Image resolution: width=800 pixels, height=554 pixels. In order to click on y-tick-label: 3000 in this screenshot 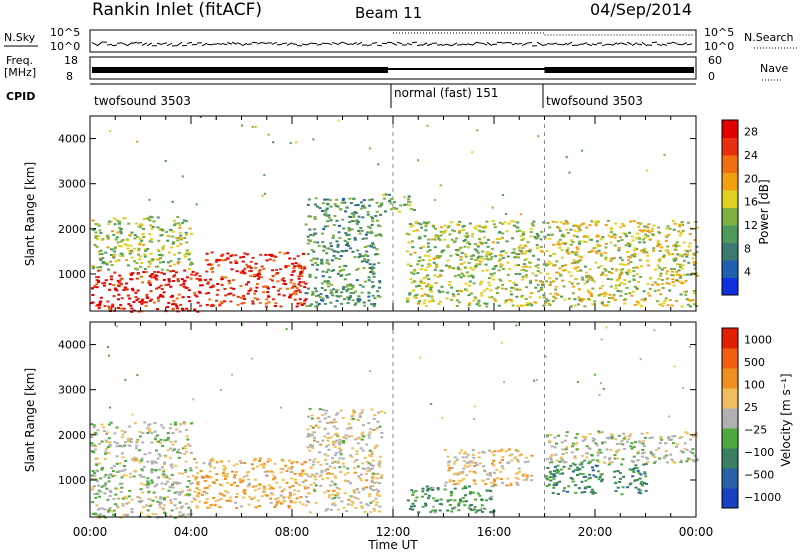, I will do `click(72, 390)`.